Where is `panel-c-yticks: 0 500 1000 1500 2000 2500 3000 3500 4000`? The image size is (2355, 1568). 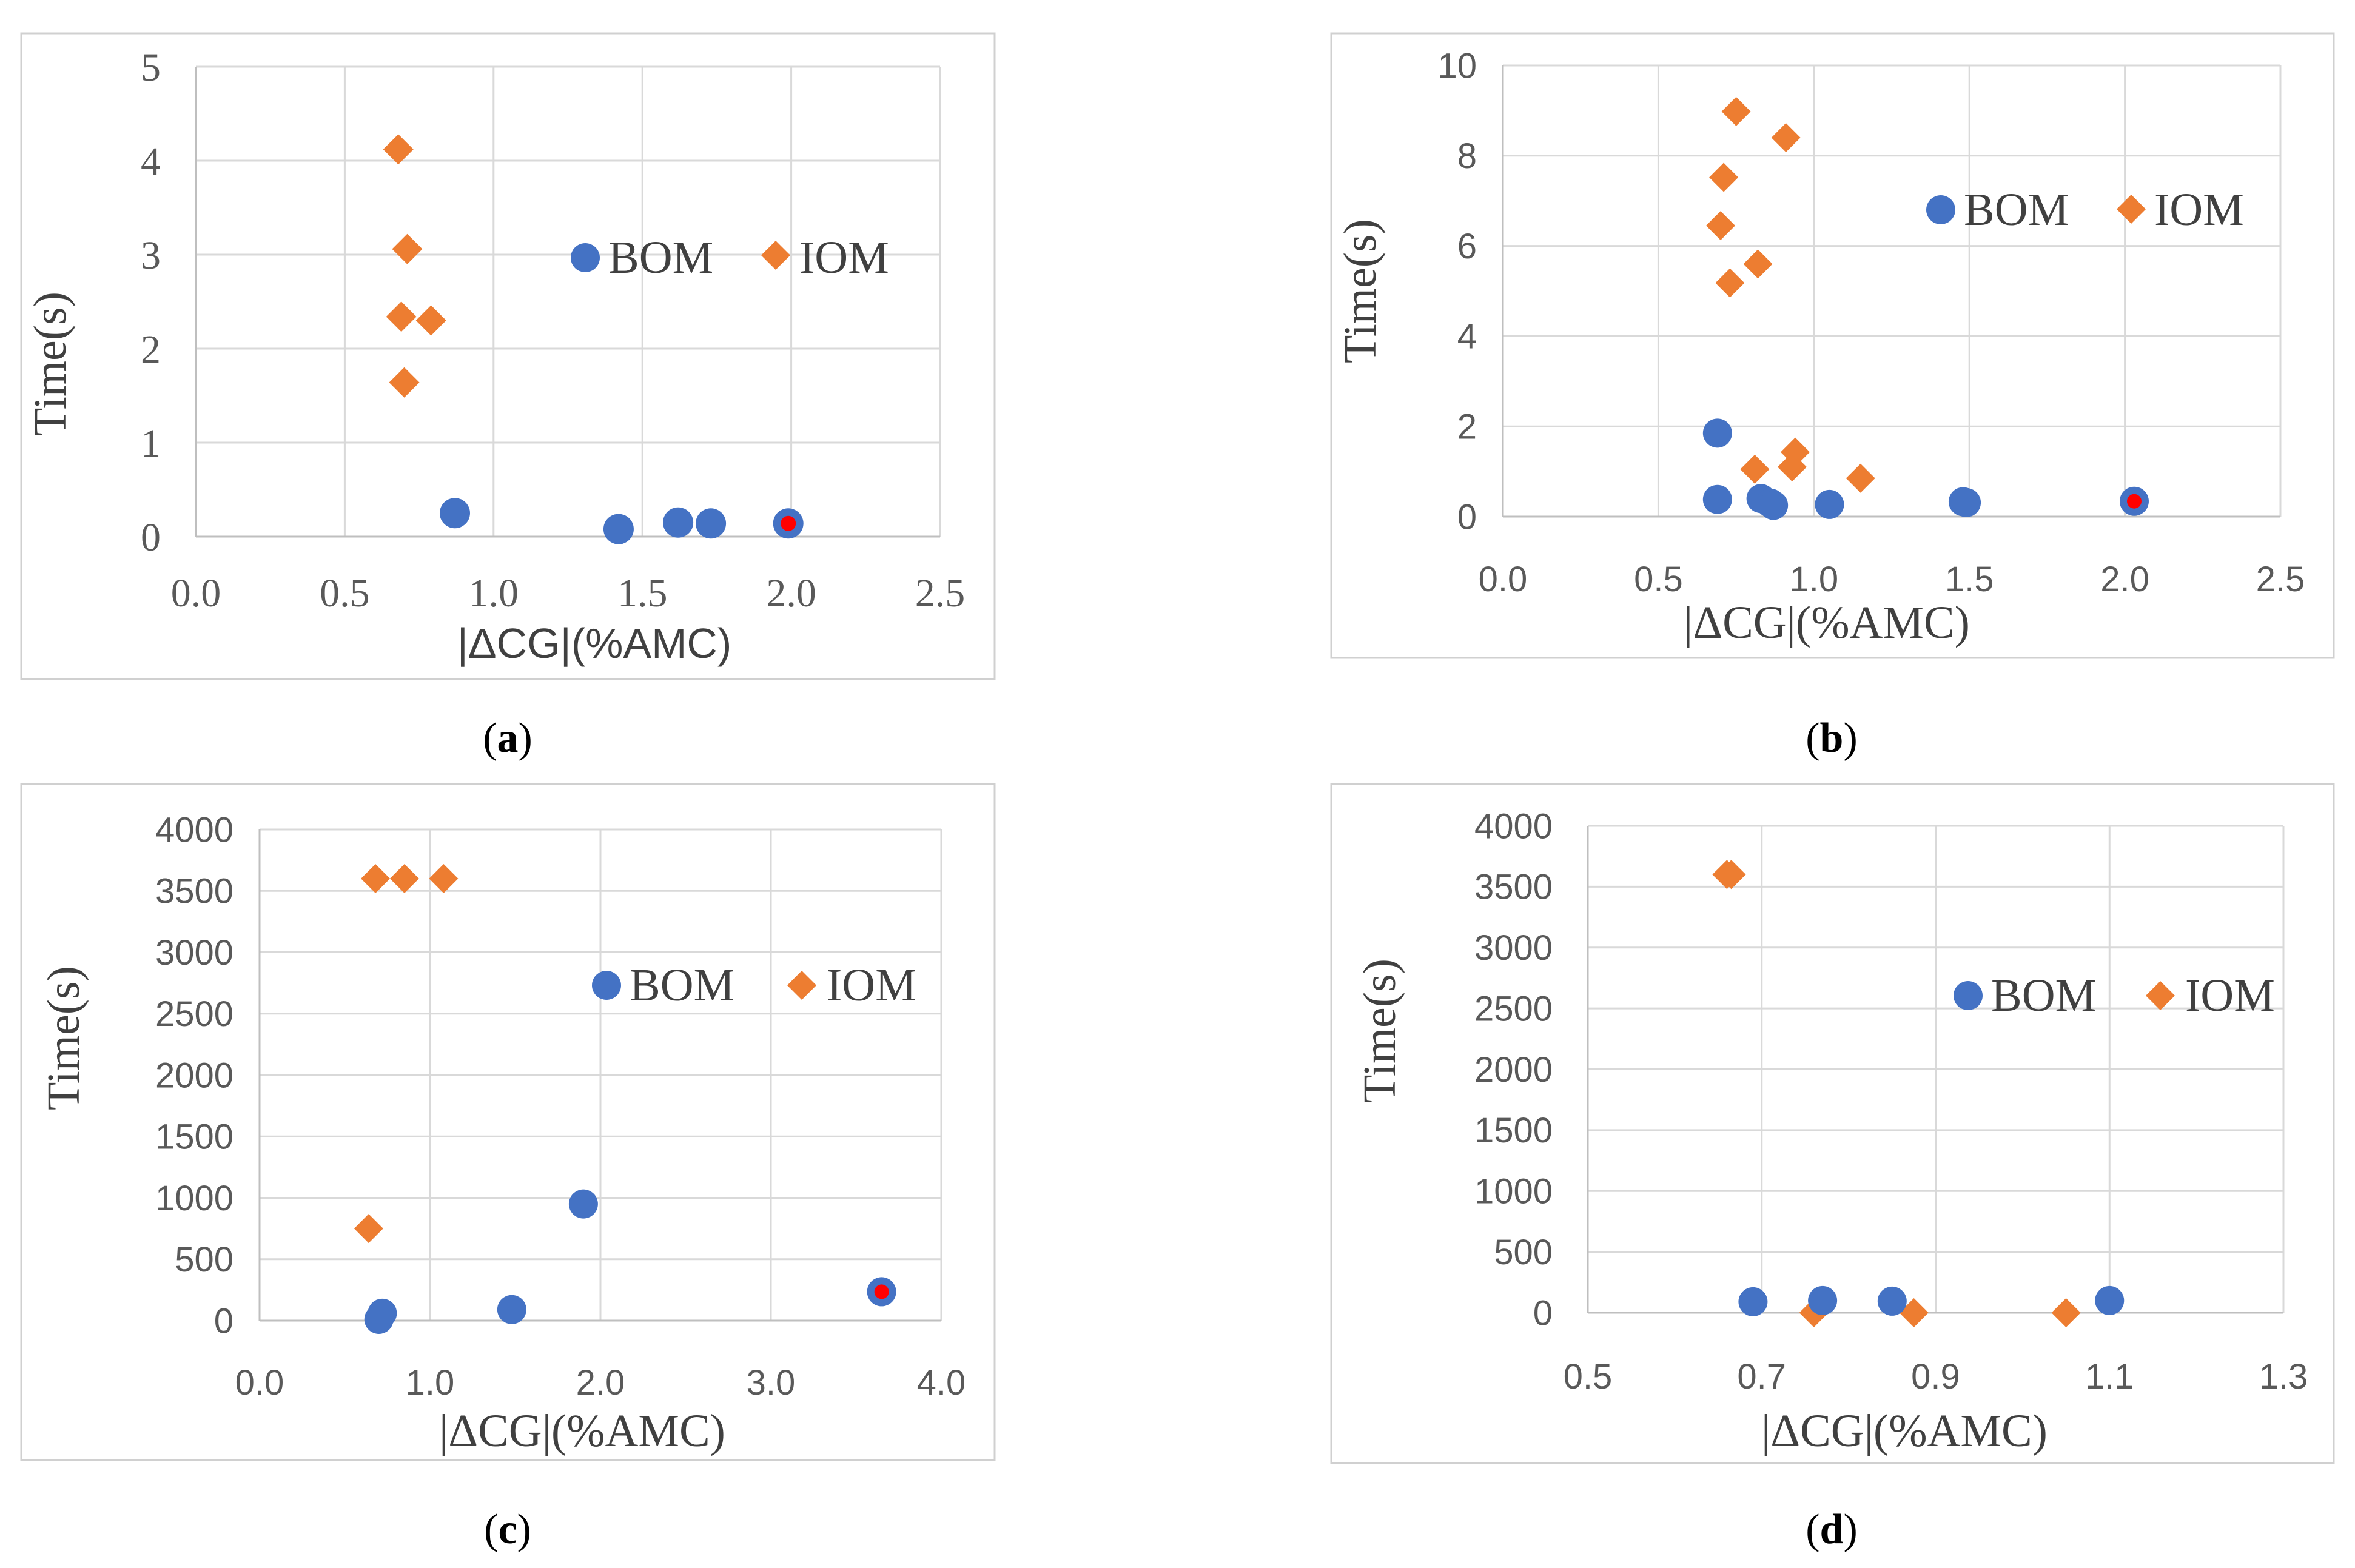
panel-c-yticks: 0 500 1000 1500 2000 2500 3000 3500 4000 is located at coordinates (194, 1076).